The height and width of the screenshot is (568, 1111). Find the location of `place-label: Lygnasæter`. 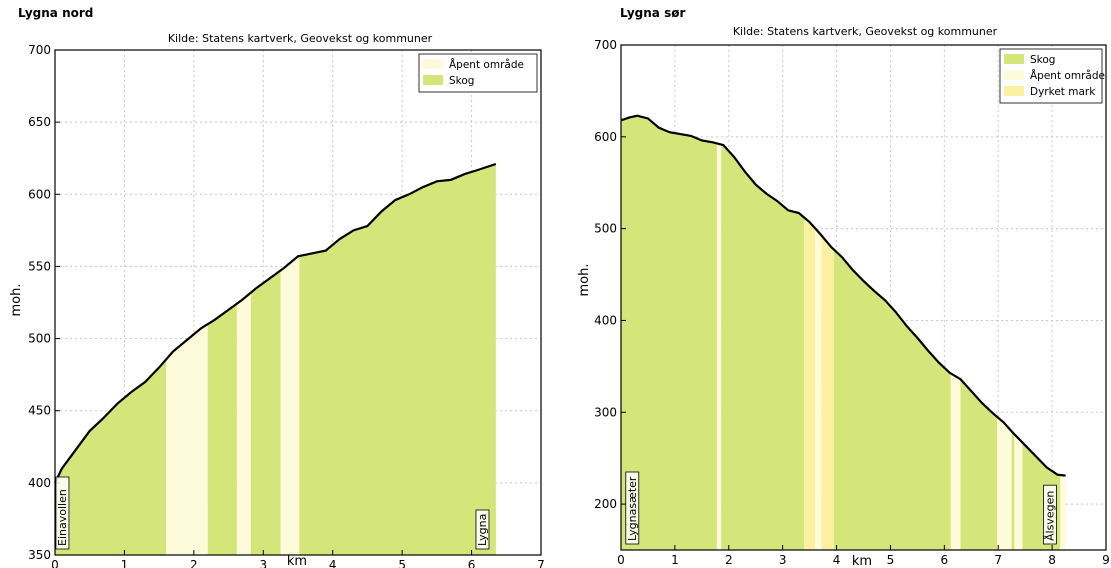

place-label: Lygnasæter is located at coordinates (632, 508).